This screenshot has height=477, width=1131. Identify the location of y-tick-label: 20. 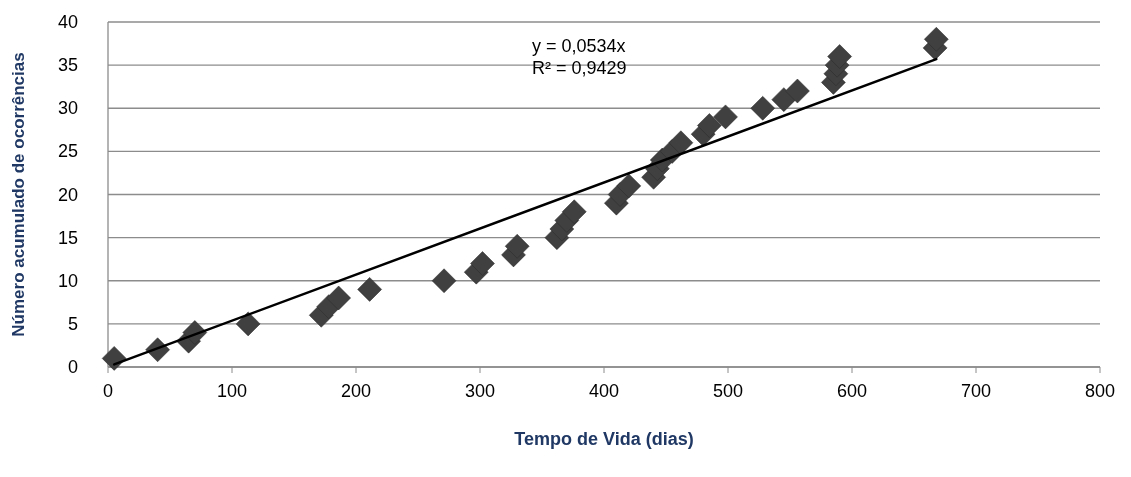
(67, 194).